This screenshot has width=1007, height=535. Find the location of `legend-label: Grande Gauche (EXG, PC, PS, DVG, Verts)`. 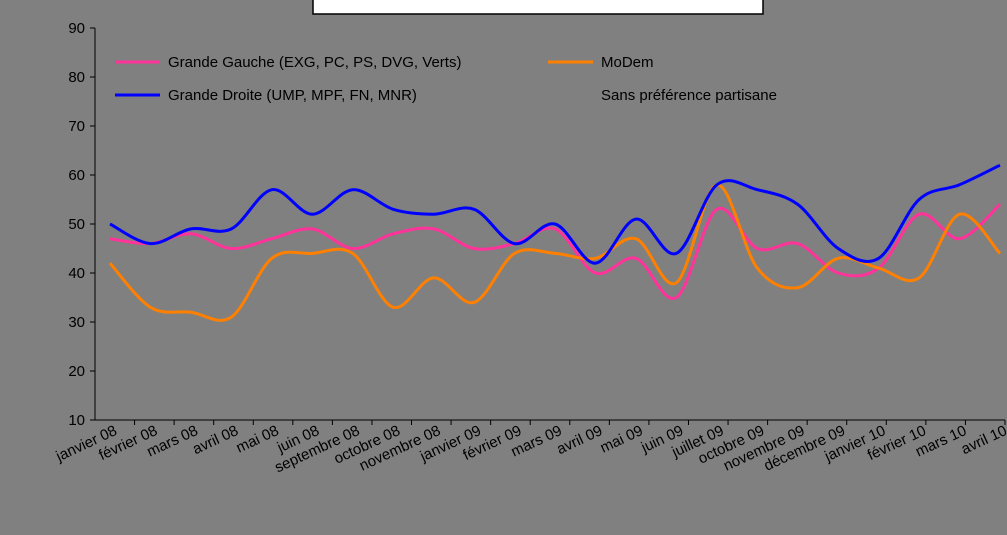

legend-label: Grande Gauche (EXG, PC, PS, DVG, Verts) is located at coordinates (314, 62).